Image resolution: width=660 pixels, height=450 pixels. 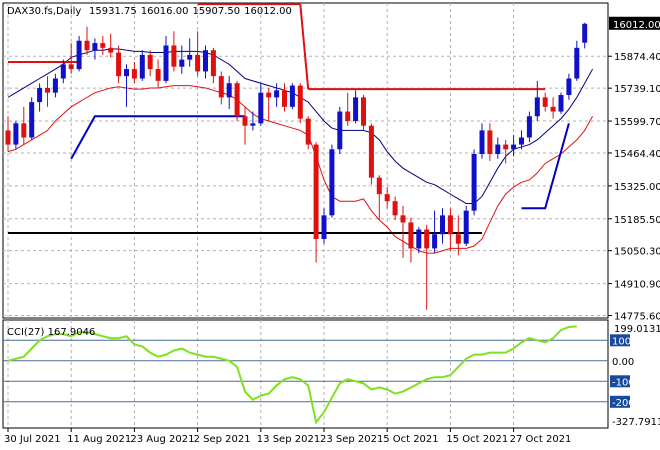 I want to click on cci-min-label: -327.7911, so click(x=636, y=422).